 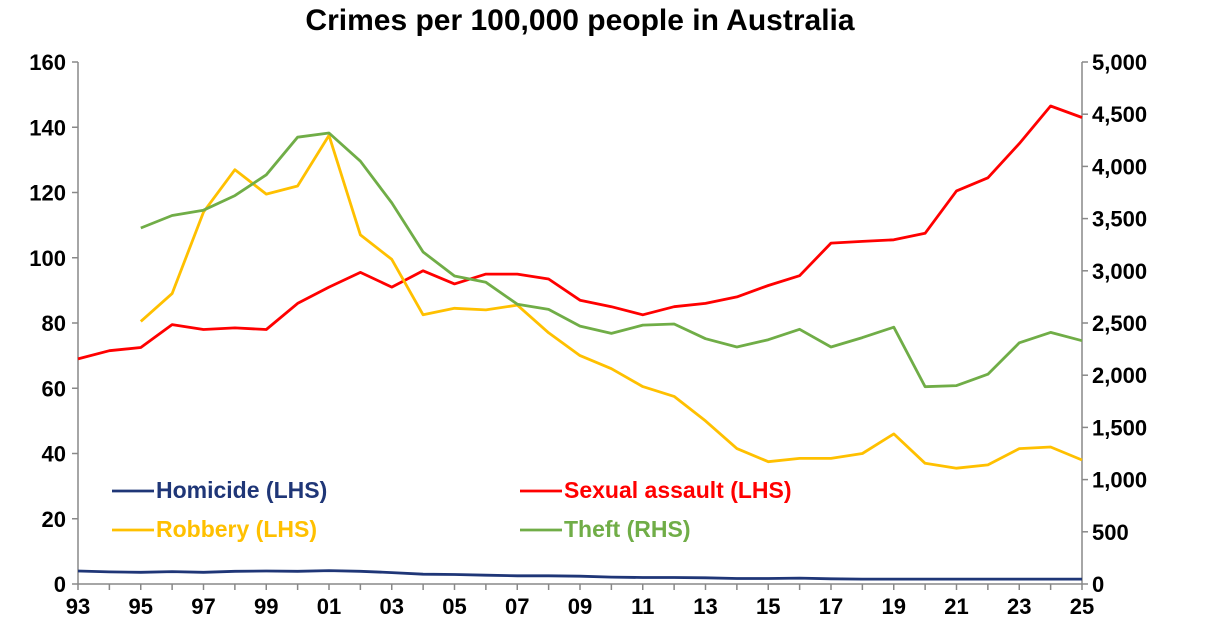 I want to click on x-tick-label: 19, so click(x=894, y=606).